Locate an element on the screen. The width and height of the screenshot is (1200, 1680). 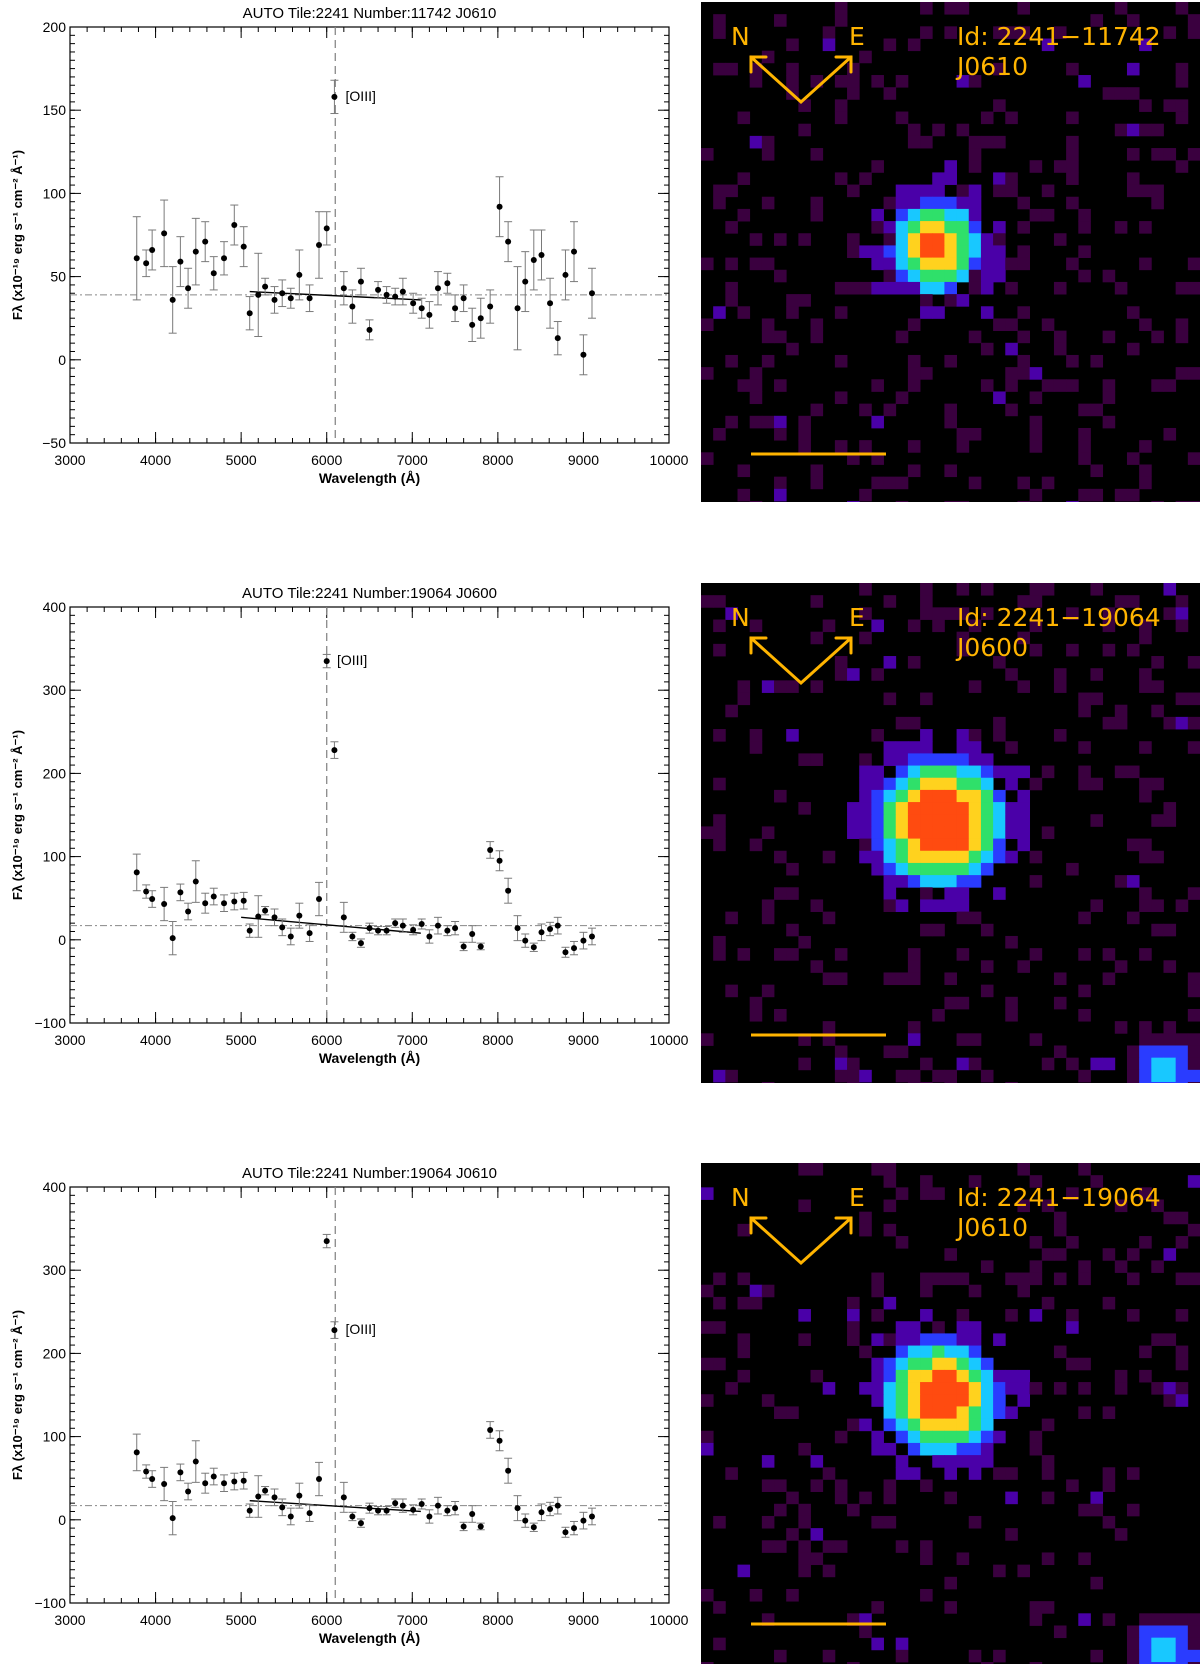
x-axis-label: Wavelength (Å) is located at coordinates (369, 1638).